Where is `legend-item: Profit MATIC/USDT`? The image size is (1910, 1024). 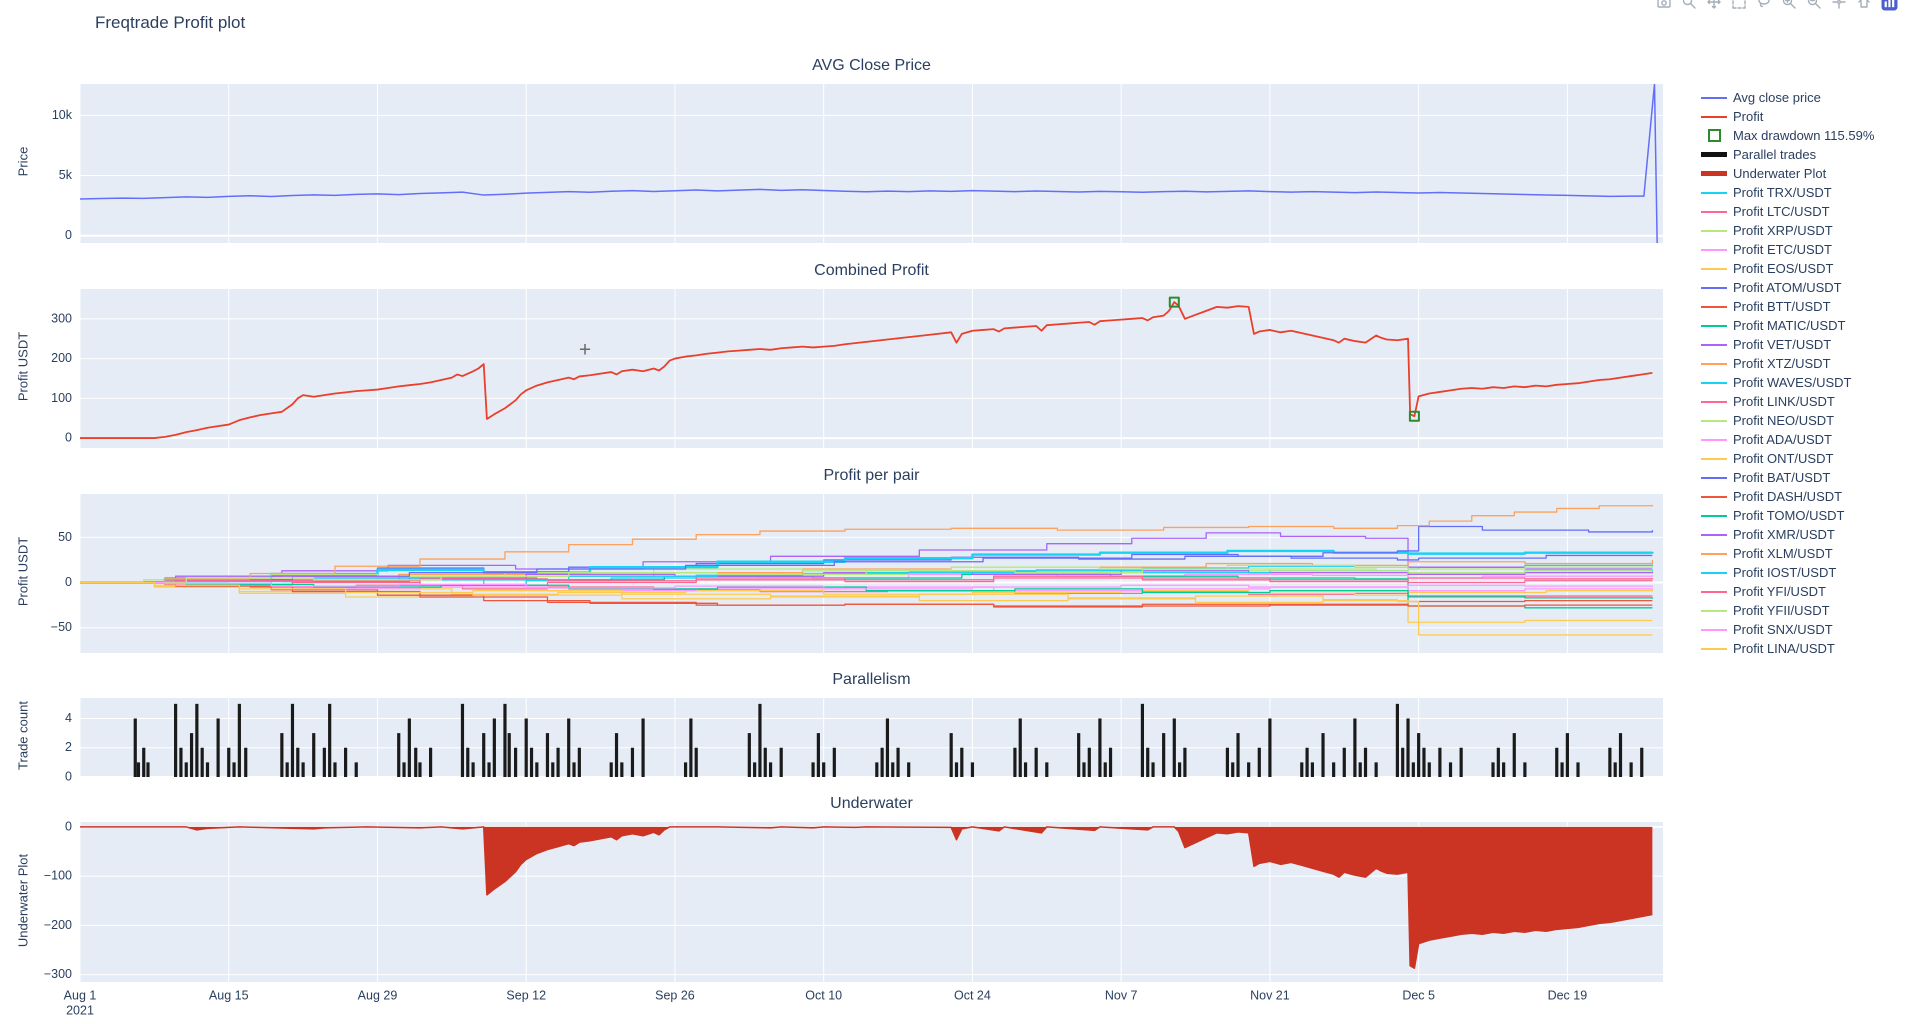 legend-item: Profit MATIC/USDT is located at coordinates (1787, 326).